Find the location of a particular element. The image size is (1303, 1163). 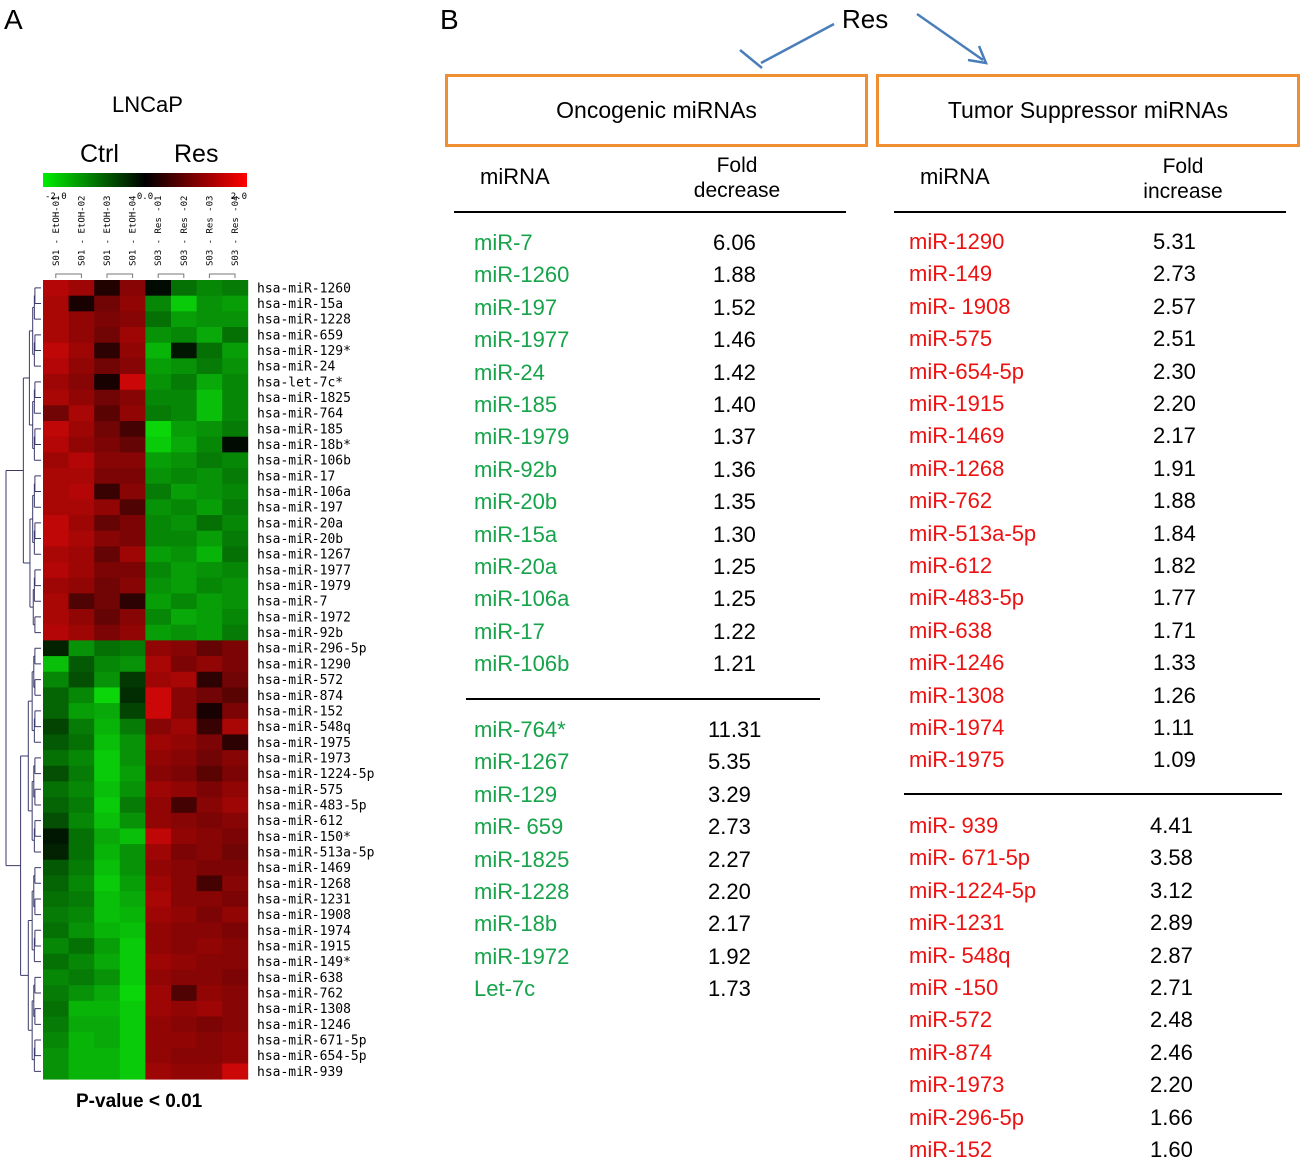

heatmap-row-label: hsa-miR-197 is located at coordinates (300, 508).